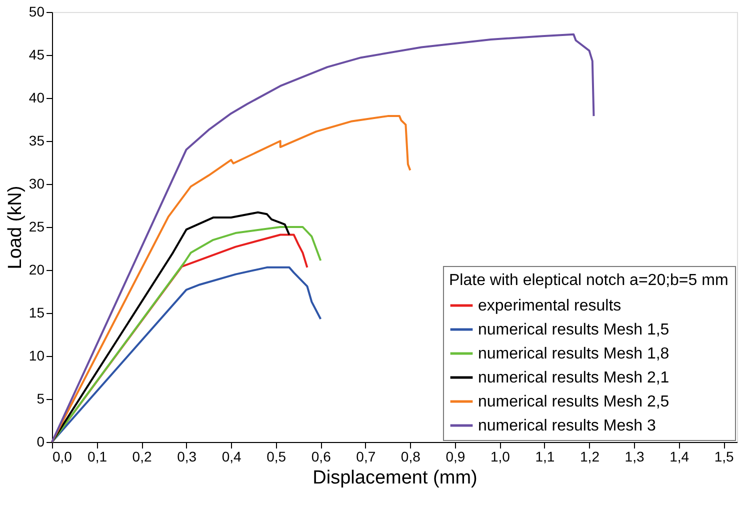 Image resolution: width=755 pixels, height=525 pixels. What do you see at coordinates (567, 426) in the screenshot?
I see `legend-label: numerical results Mesh 3` at bounding box center [567, 426].